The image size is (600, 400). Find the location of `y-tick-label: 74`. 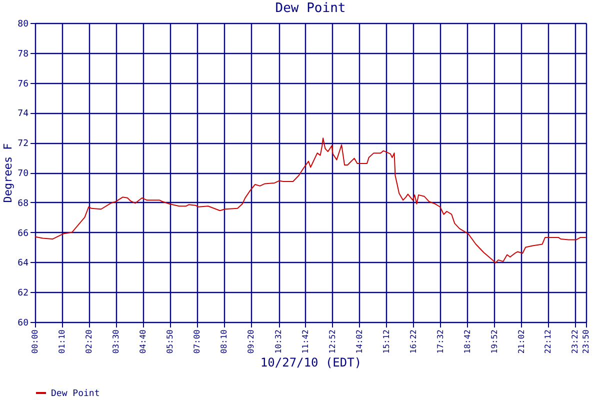

y-tick-label: 74 is located at coordinates (23, 114).